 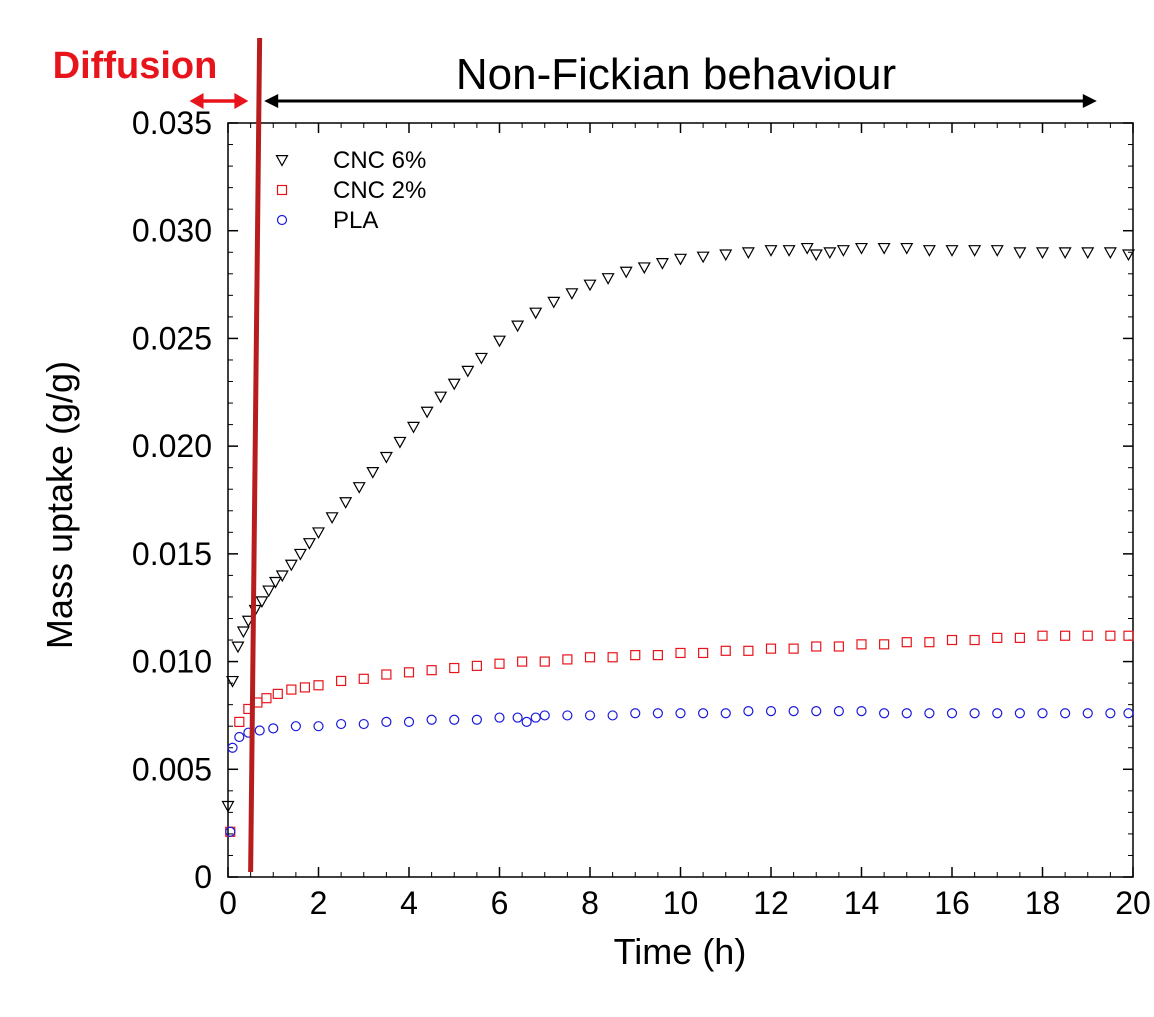 What do you see at coordinates (379, 160) in the screenshot?
I see `legend-label: CNC 6%` at bounding box center [379, 160].